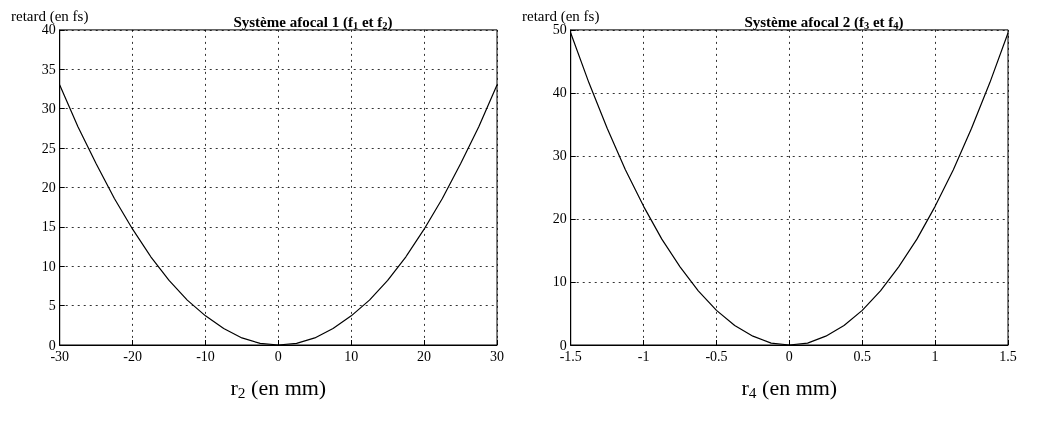 This screenshot has width=1038, height=437. Describe the element at coordinates (48, 69) in the screenshot. I see `y-tick-label: 35` at that location.